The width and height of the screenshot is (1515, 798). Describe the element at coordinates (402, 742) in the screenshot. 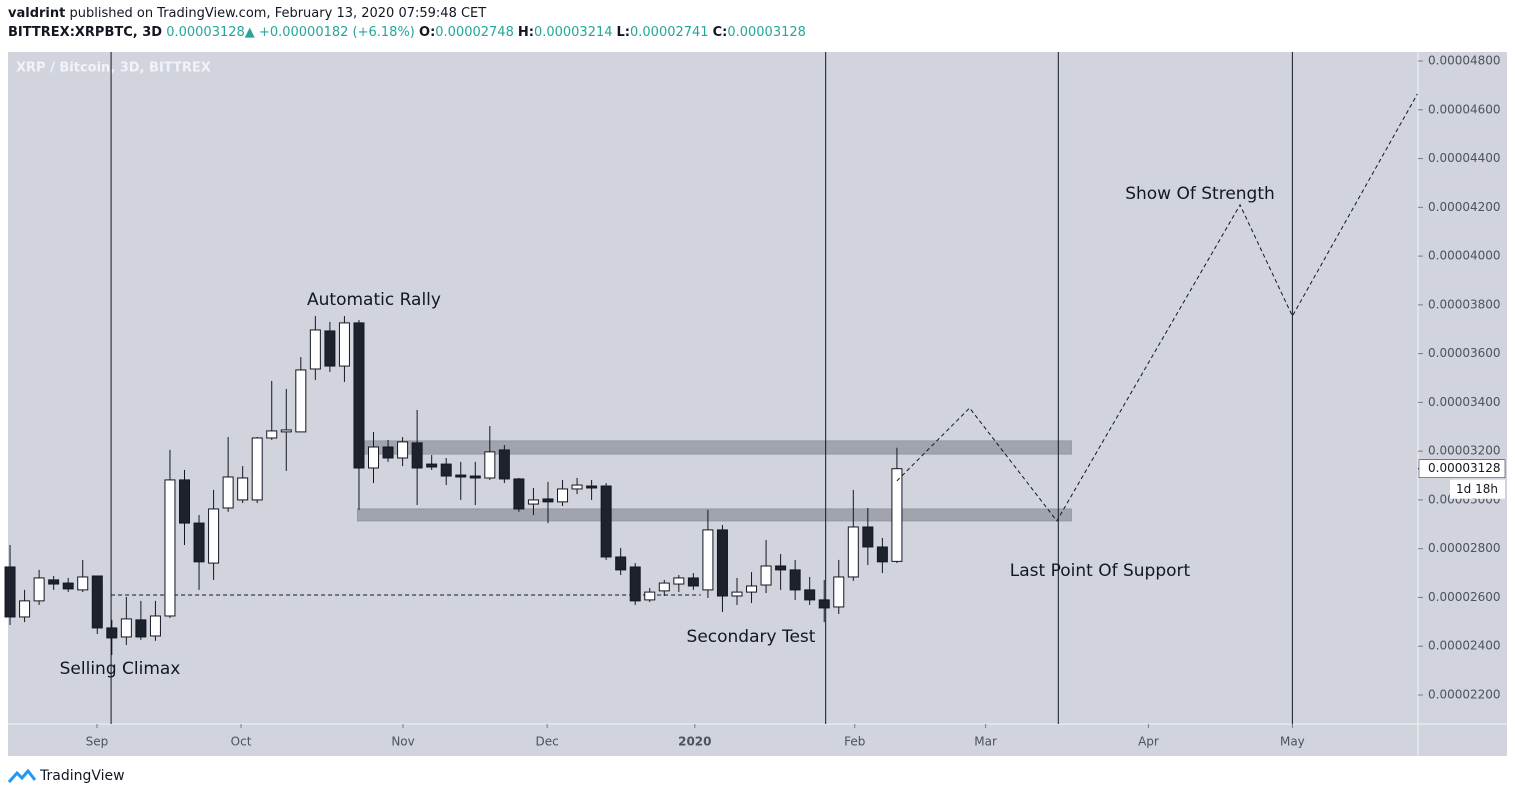

I see `x-tick-label: Nov` at that location.